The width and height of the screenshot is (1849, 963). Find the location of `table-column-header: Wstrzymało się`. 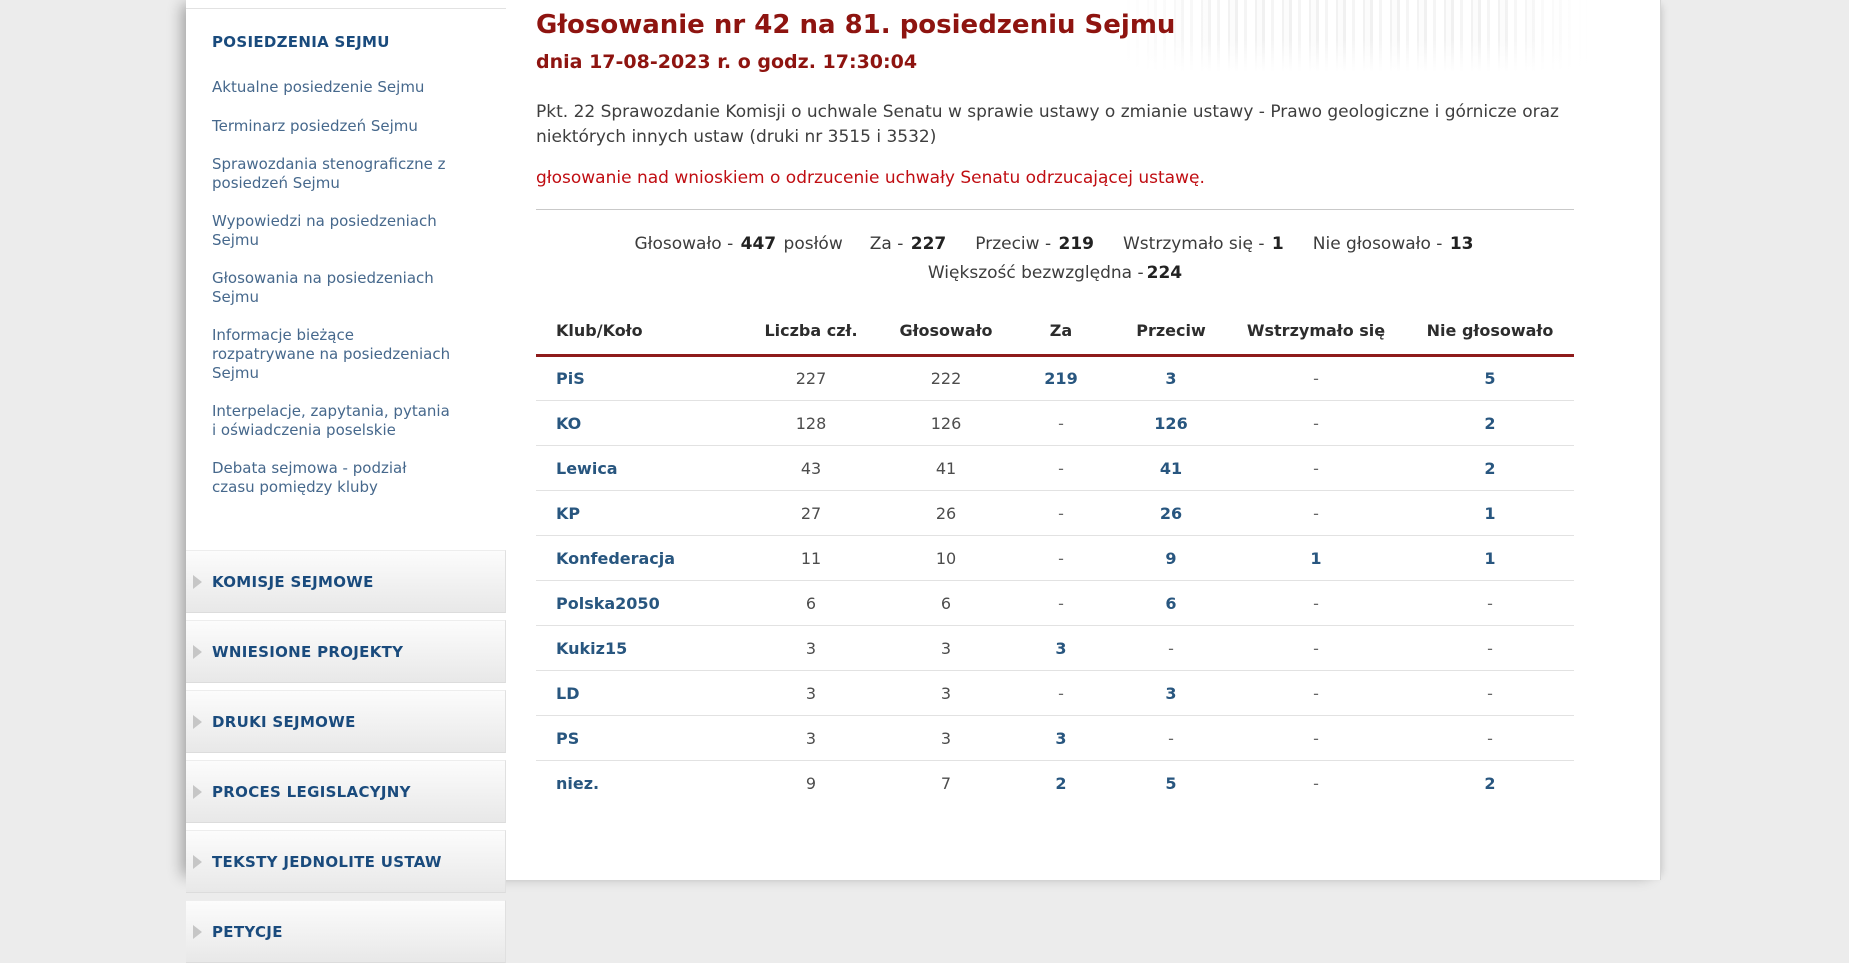

table-column-header: Wstrzymało się is located at coordinates (1316, 339).